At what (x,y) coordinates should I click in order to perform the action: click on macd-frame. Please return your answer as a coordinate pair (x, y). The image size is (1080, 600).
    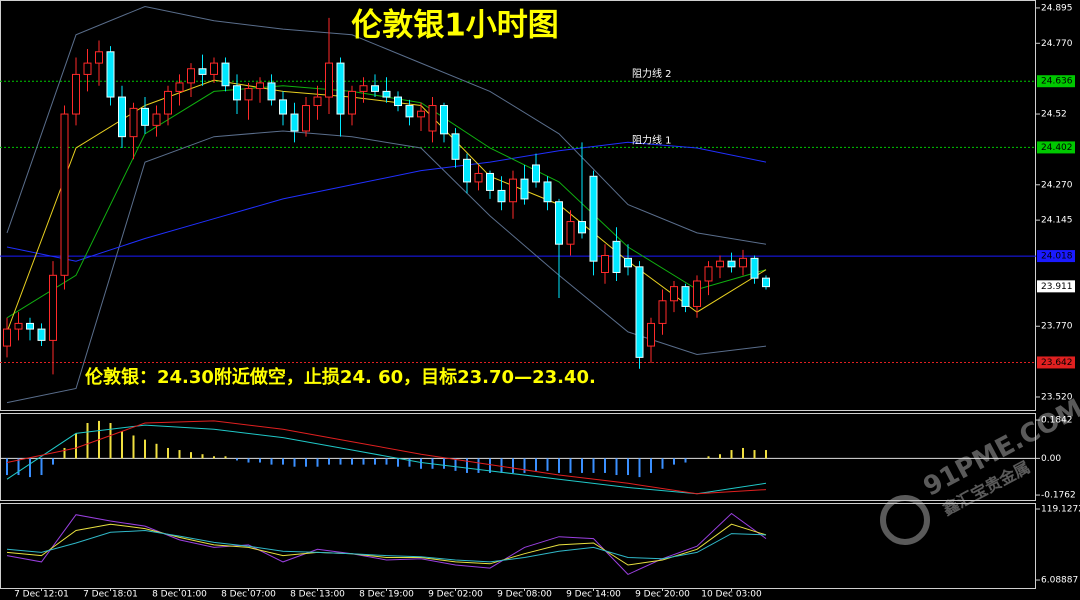
    Looking at the image, I should click on (518, 457).